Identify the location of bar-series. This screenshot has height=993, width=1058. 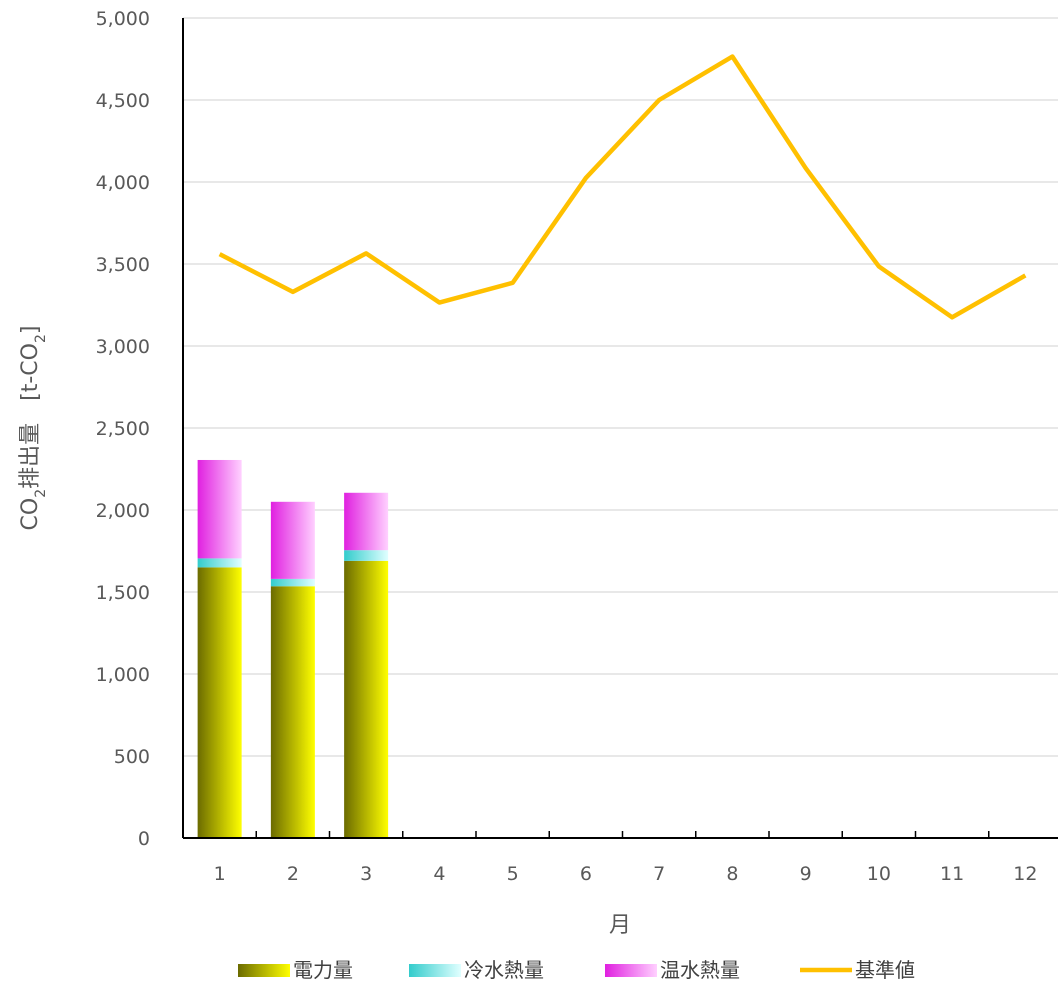
(293, 649).